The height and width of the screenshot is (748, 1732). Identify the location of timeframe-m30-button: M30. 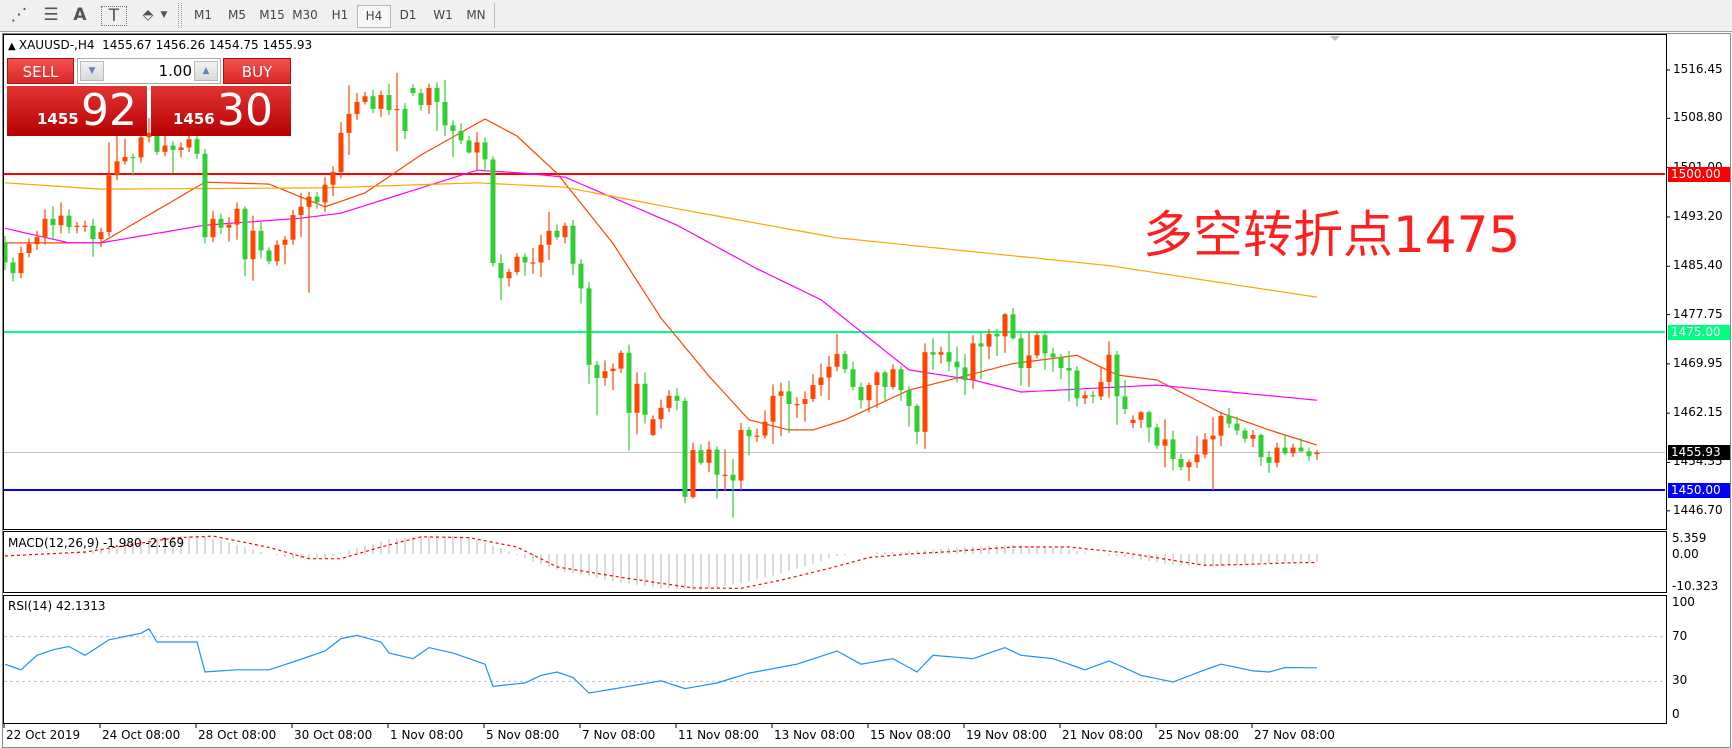
(305, 15).